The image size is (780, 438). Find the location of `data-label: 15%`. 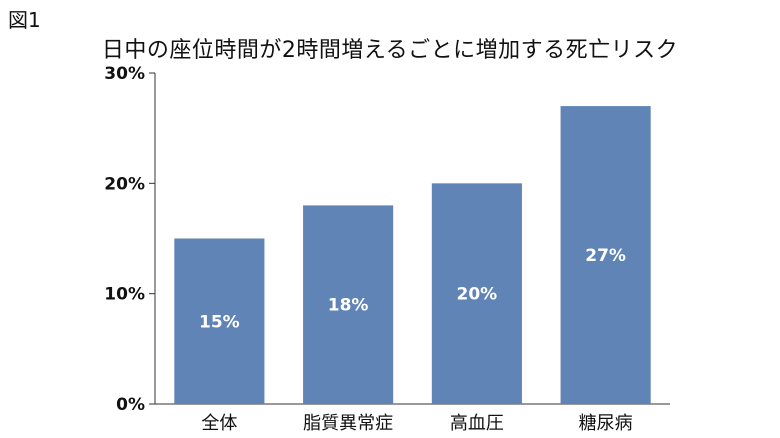

data-label: 15% is located at coordinates (219, 322).